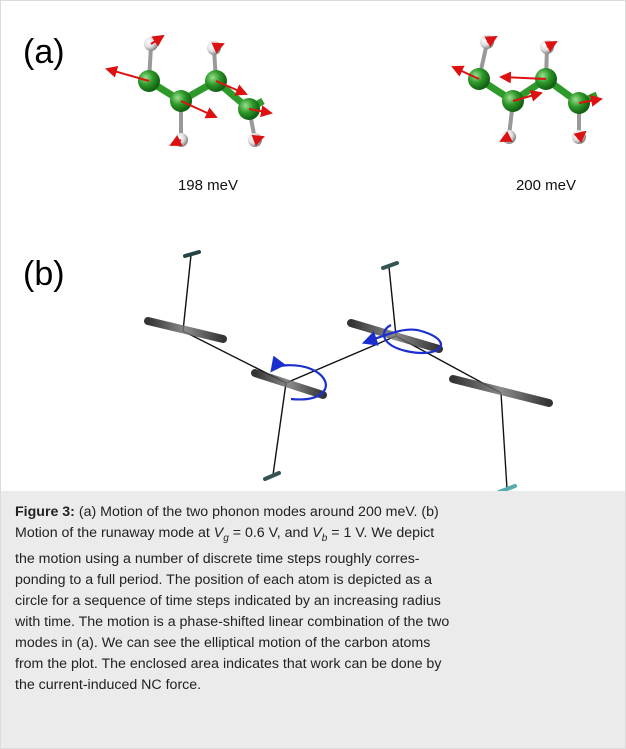 The image size is (626, 749). Describe the element at coordinates (114, 533) in the screenshot. I see `caption-text: Motion of the runaway mode at` at that location.